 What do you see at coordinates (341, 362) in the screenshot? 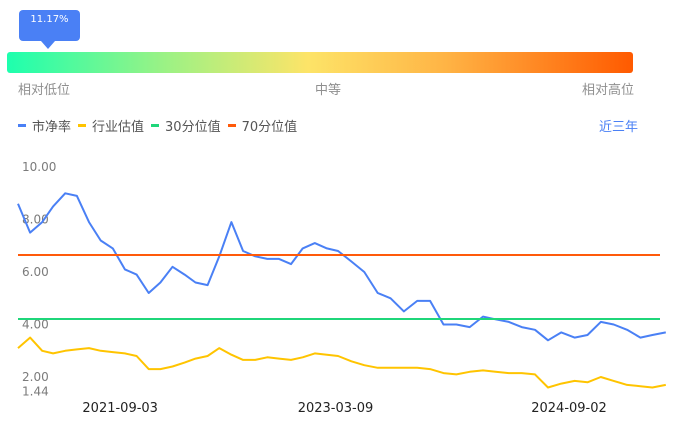
I see `industry-series-line` at bounding box center [341, 362].